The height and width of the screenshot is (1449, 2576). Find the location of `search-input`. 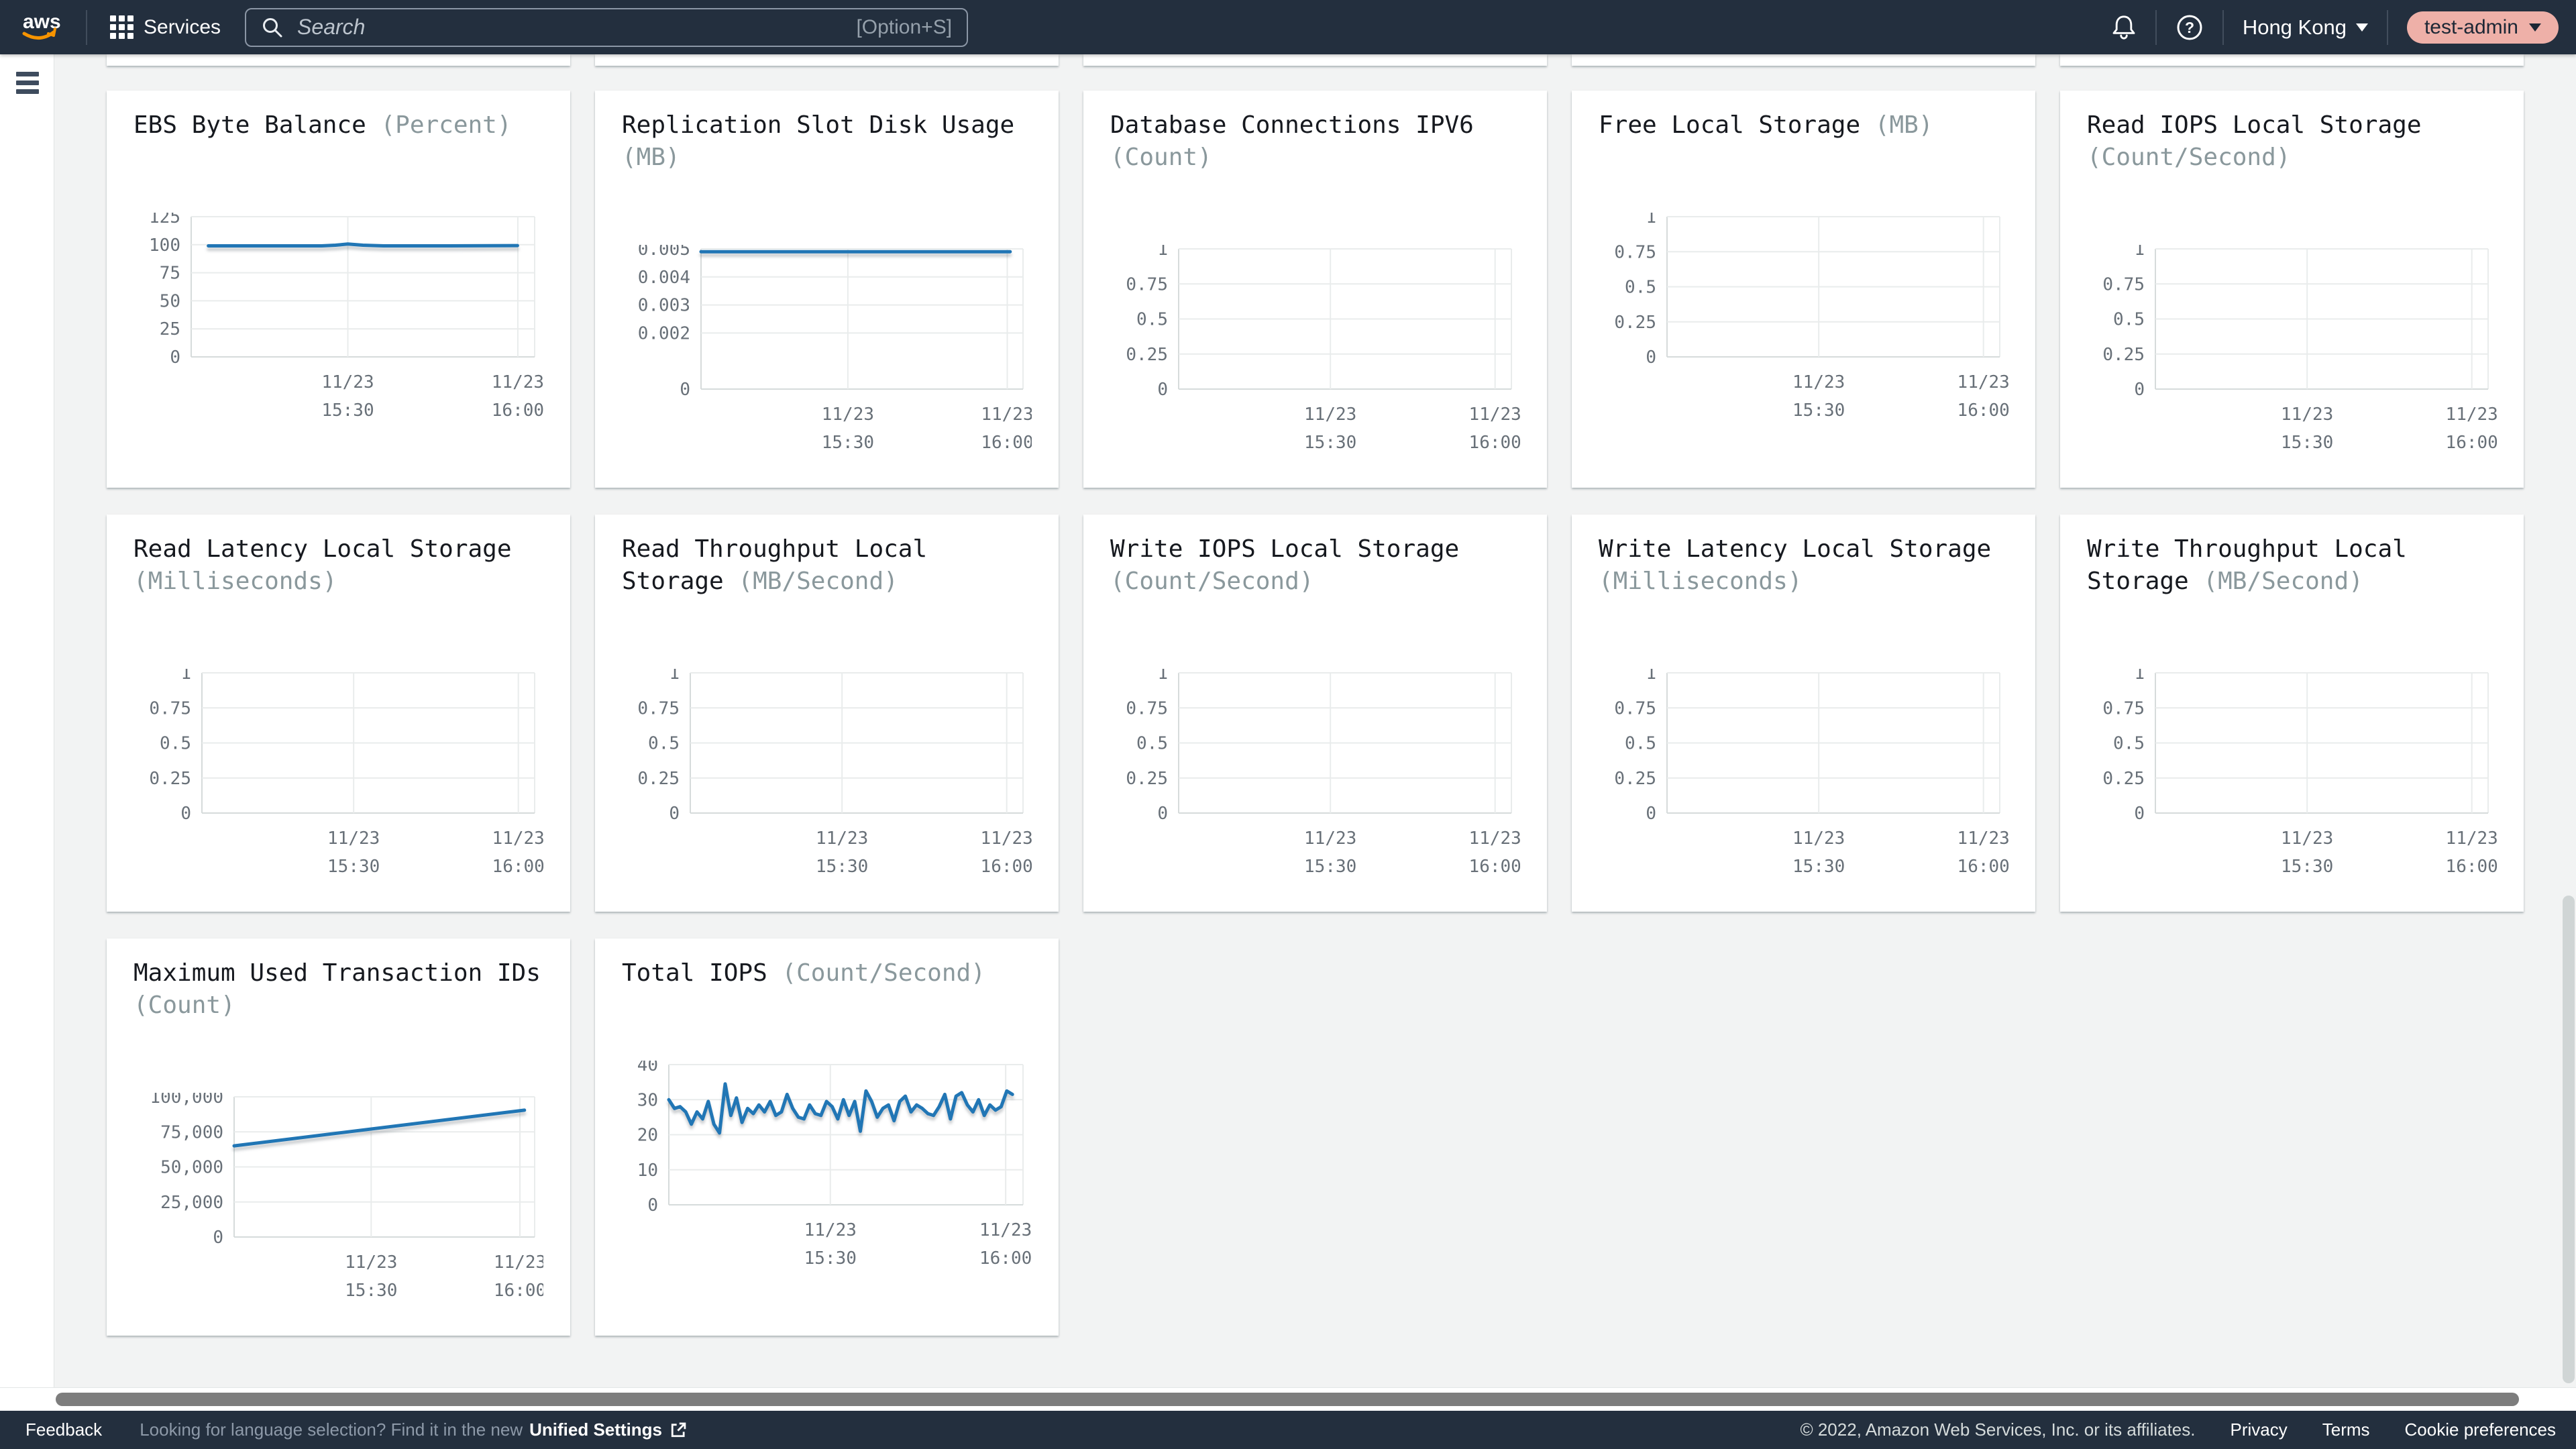

search-input is located at coordinates (576, 27).